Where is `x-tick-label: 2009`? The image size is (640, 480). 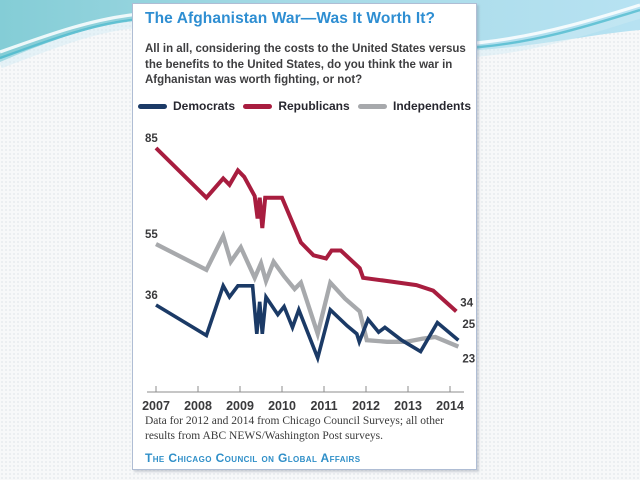
x-tick-label: 2009 is located at coordinates (240, 406).